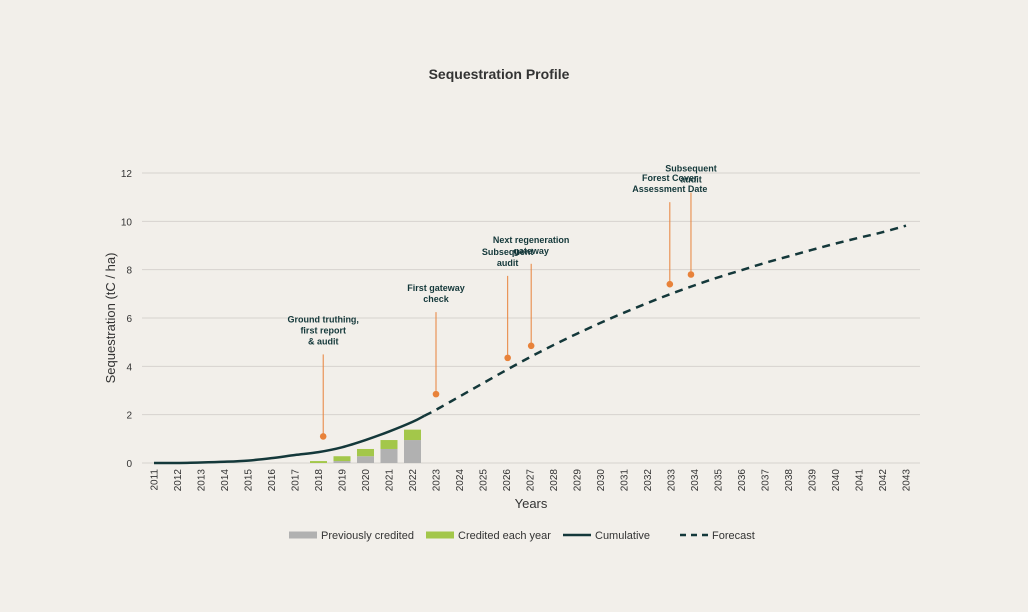  I want to click on x-tick-label: 2031, so click(625, 480).